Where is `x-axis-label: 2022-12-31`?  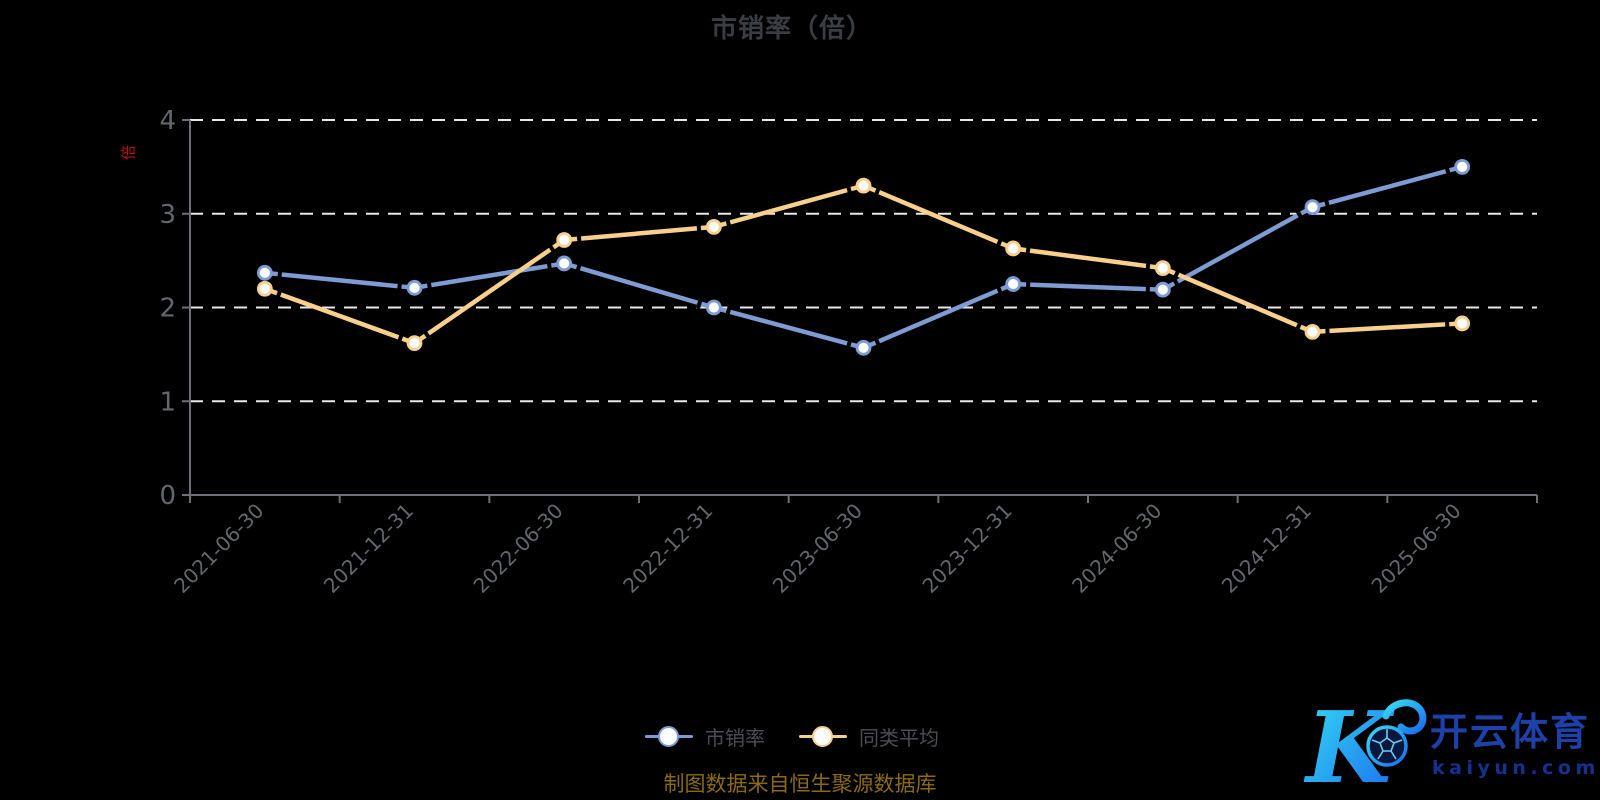
x-axis-label: 2022-12-31 is located at coordinates (667, 548).